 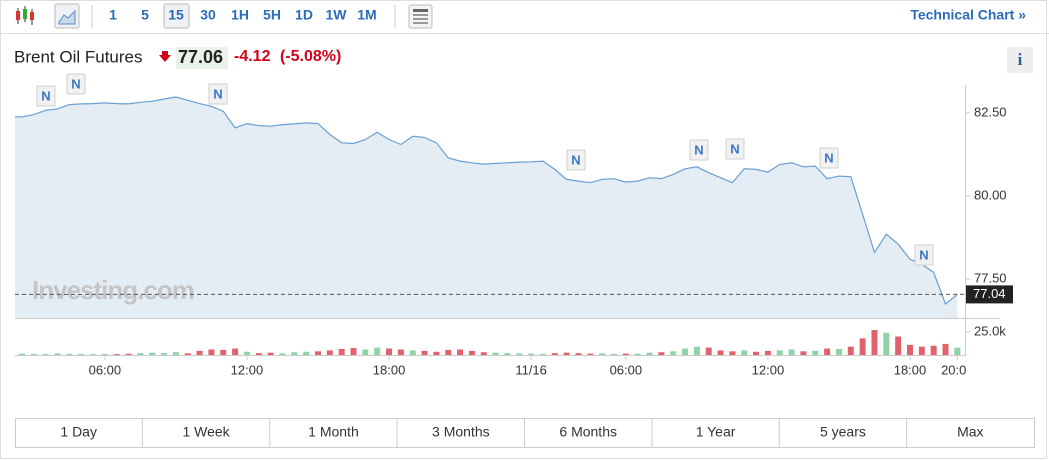 I want to click on interval-button: 1H, so click(x=240, y=15).